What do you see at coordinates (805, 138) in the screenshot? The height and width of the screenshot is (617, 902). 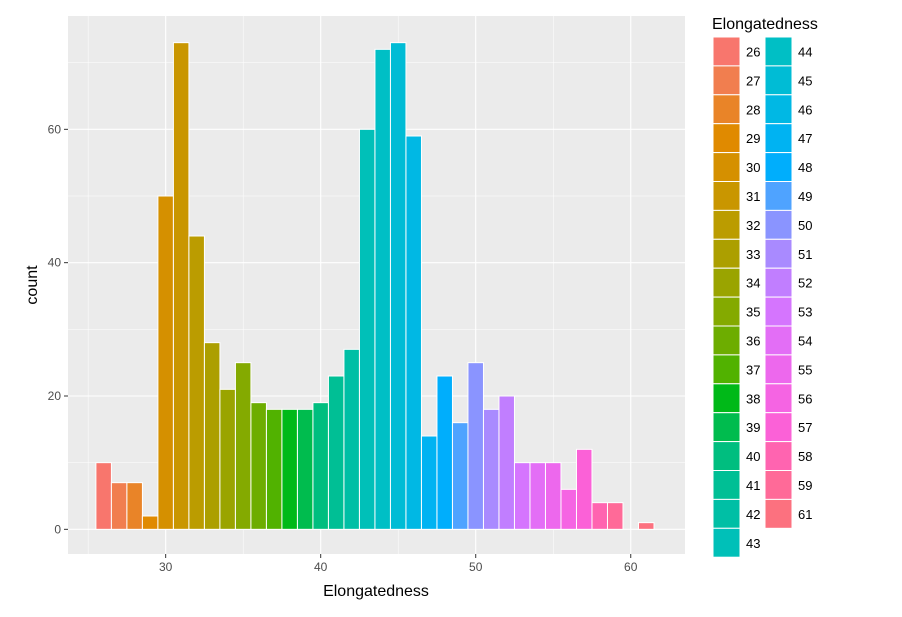 I see `legend-label-47: 47` at bounding box center [805, 138].